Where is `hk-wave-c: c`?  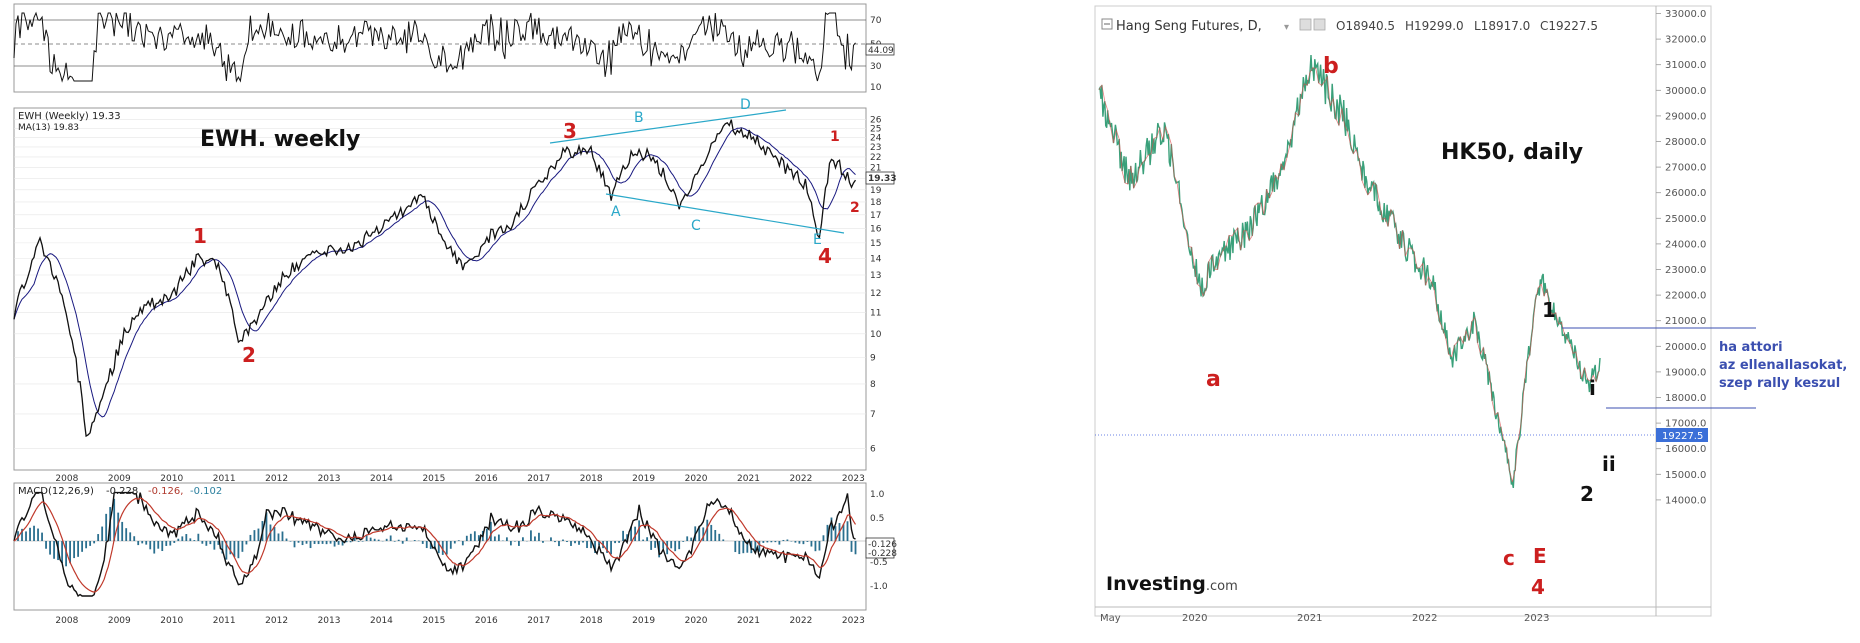
hk-wave-c: c is located at coordinates (1509, 558).